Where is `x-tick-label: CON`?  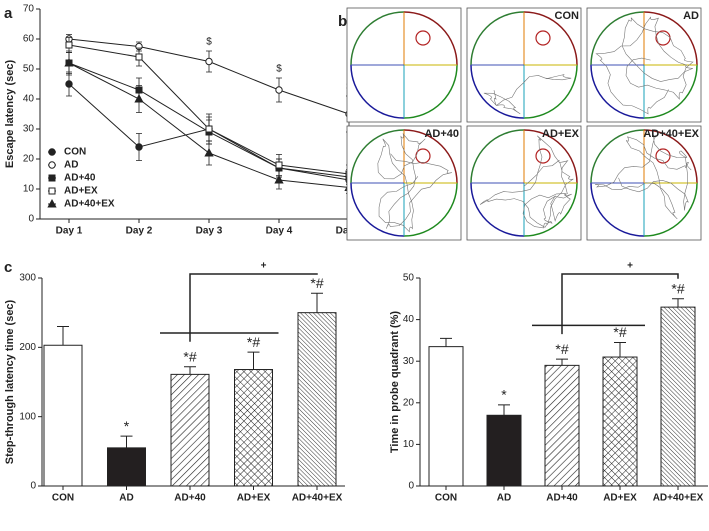
x-tick-label: CON is located at coordinates (446, 498).